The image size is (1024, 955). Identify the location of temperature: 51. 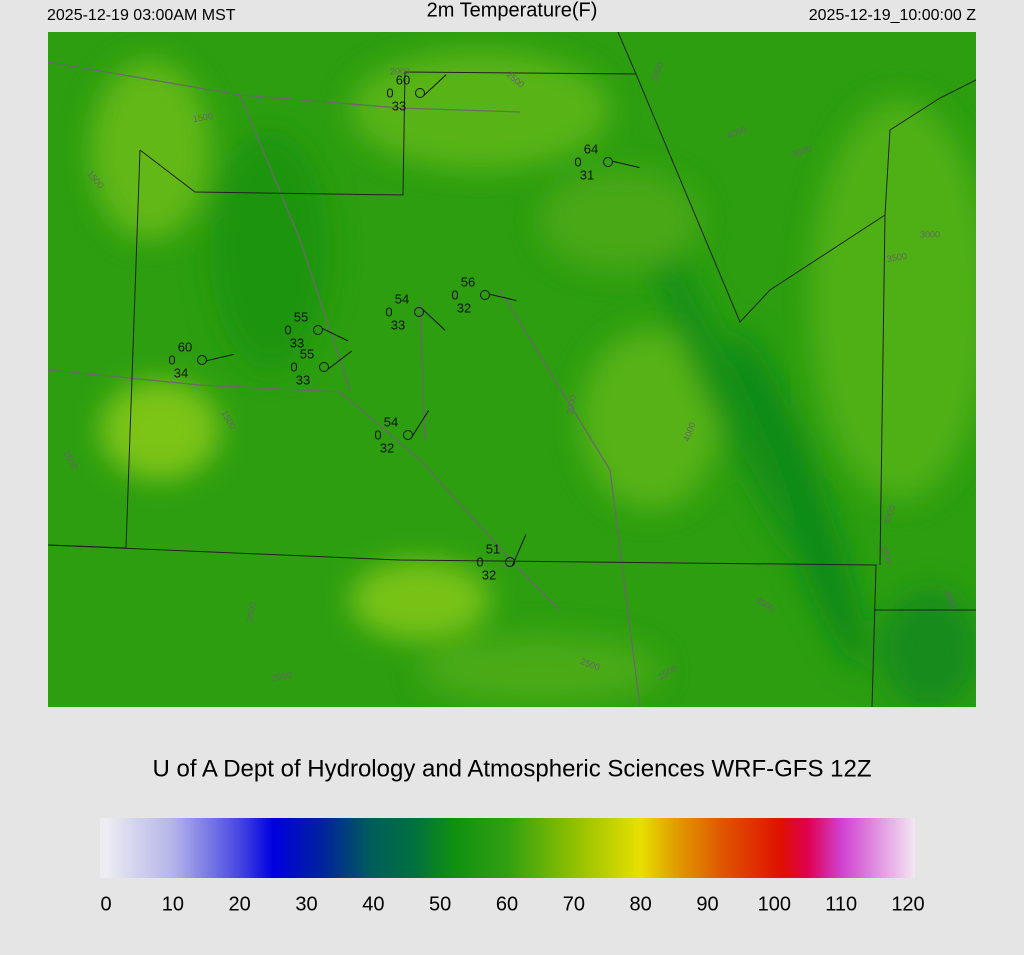
(493, 548).